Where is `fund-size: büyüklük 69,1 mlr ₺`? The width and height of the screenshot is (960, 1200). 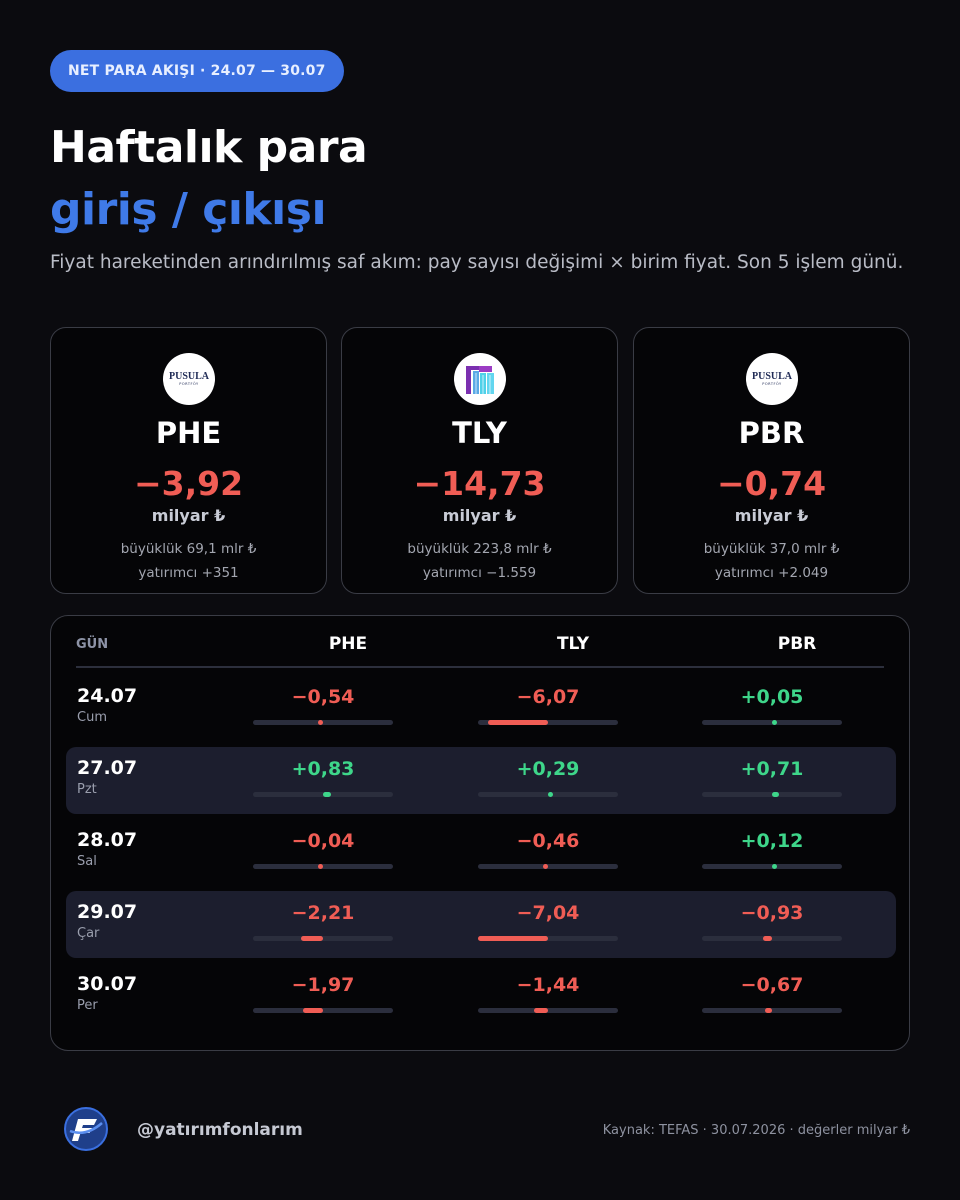
fund-size: büyüklük 69,1 mlr ₺ is located at coordinates (188, 549).